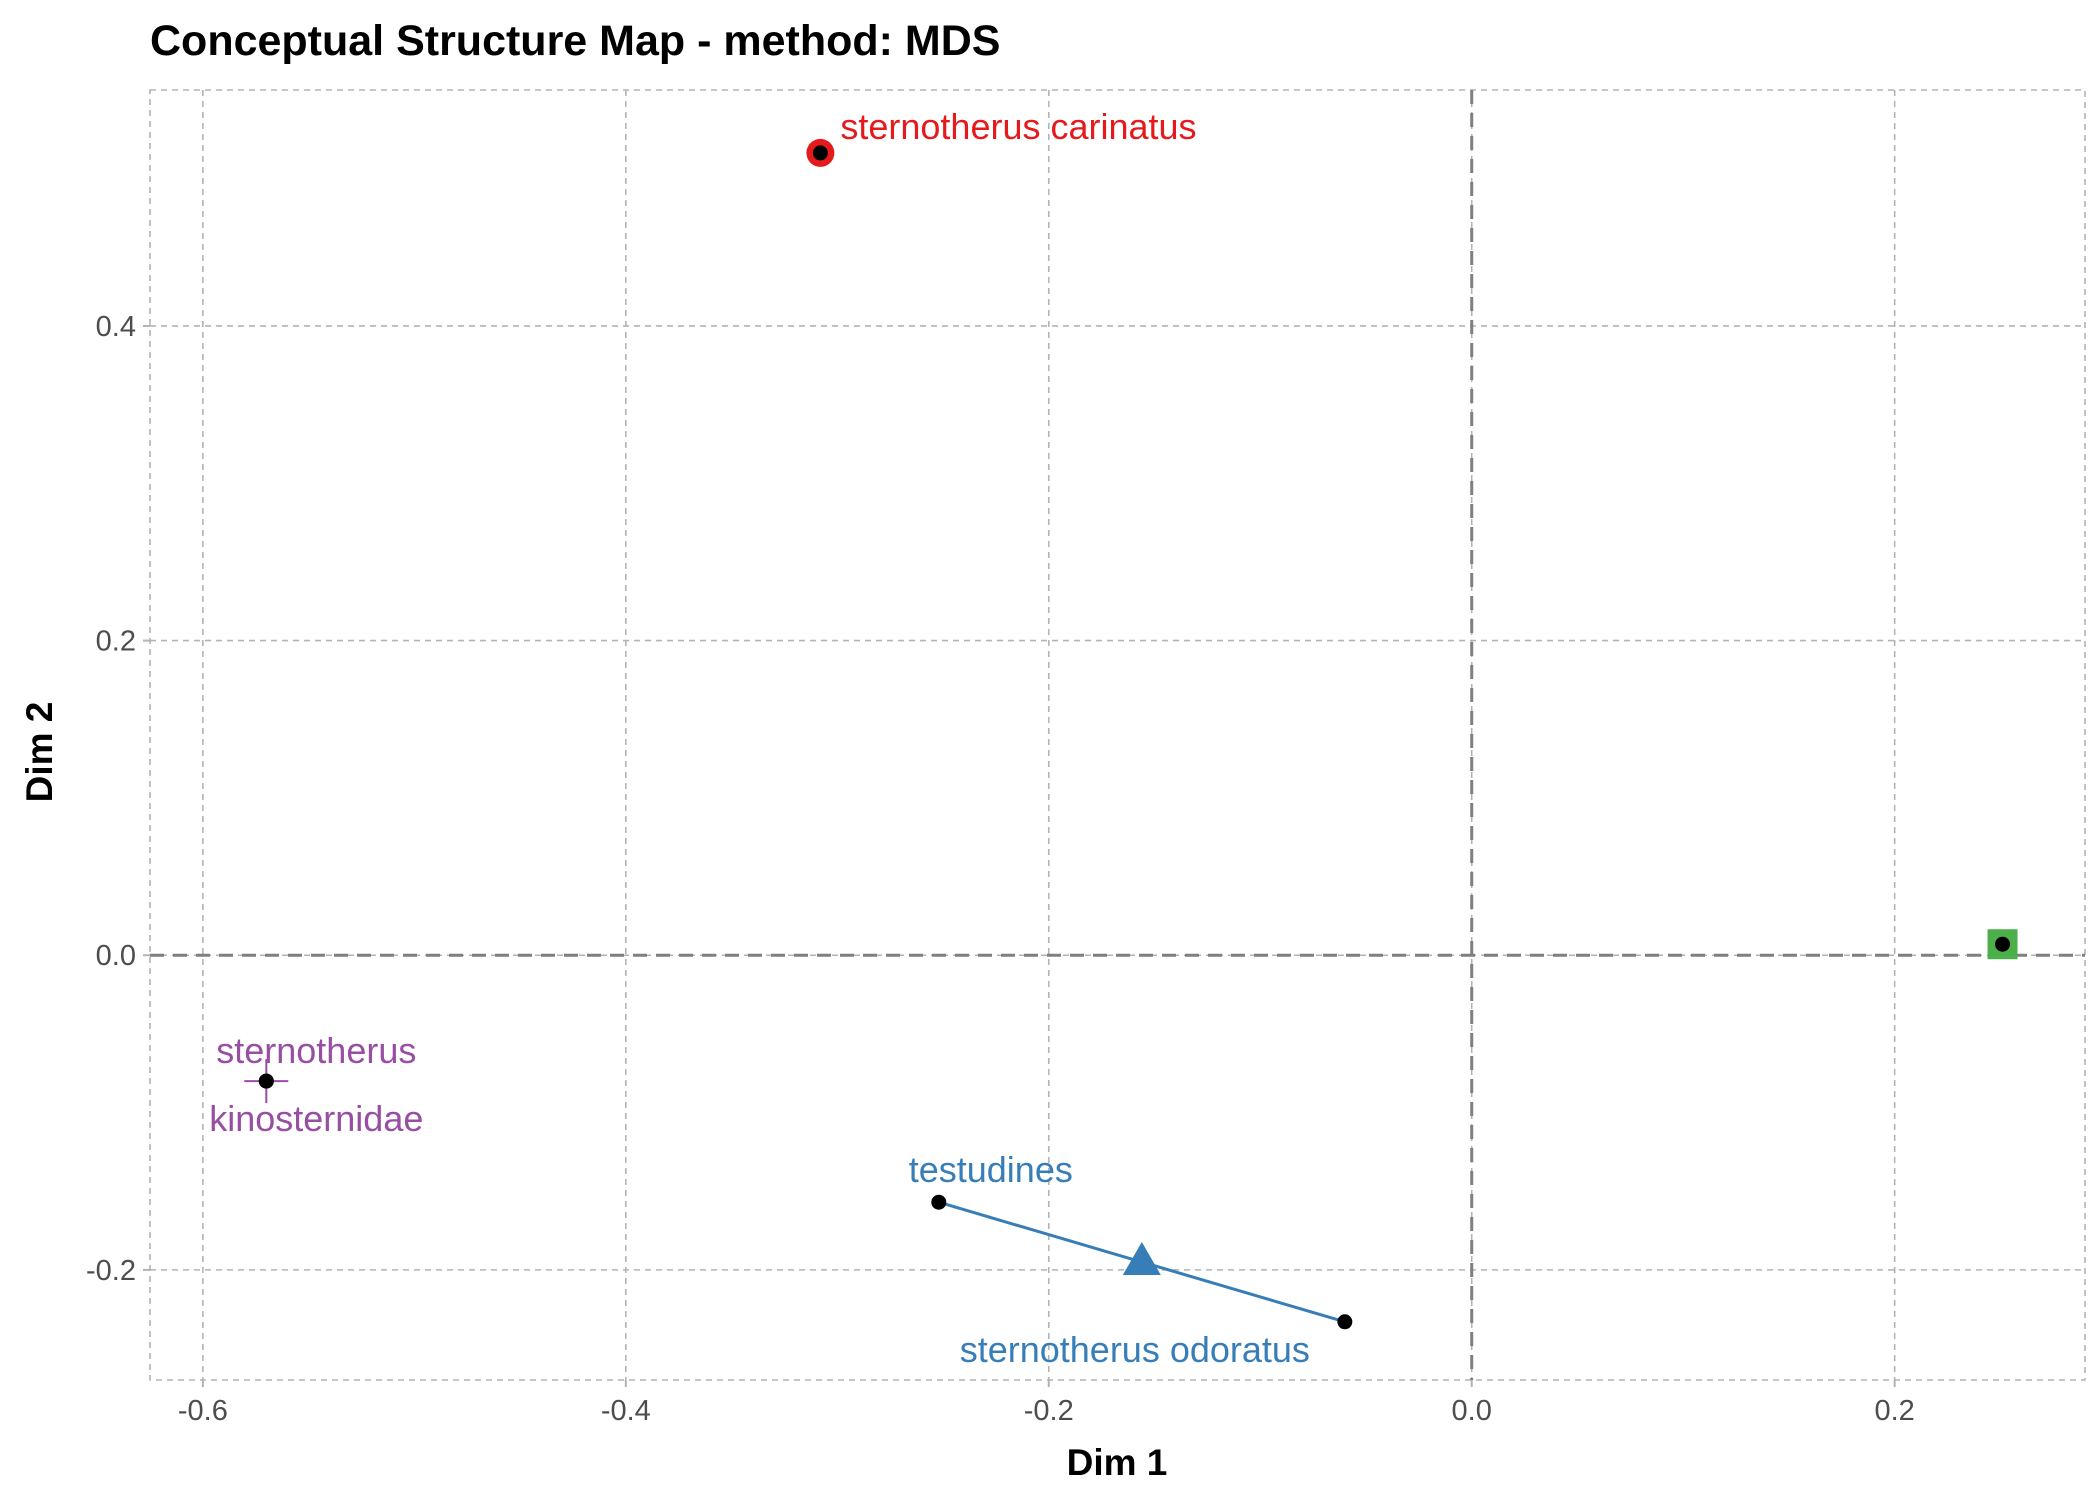 The height and width of the screenshot is (1500, 2100). Describe the element at coordinates (1141, 1259) in the screenshot. I see `cluster-centroid-triangle` at that location.